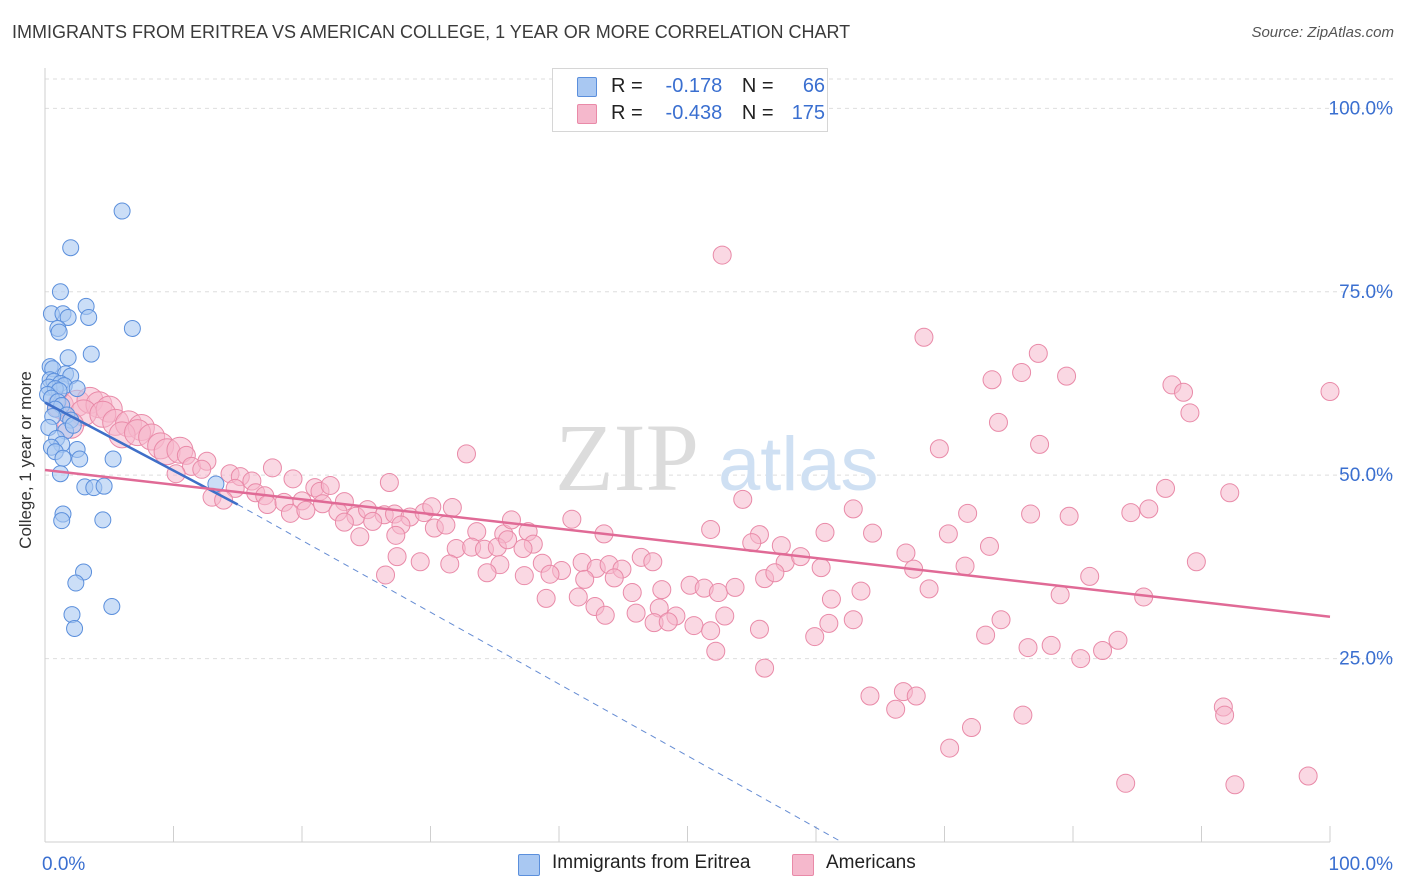  Describe the element at coordinates (587, 114) in the screenshot. I see `legend-swatch-pink` at that location.